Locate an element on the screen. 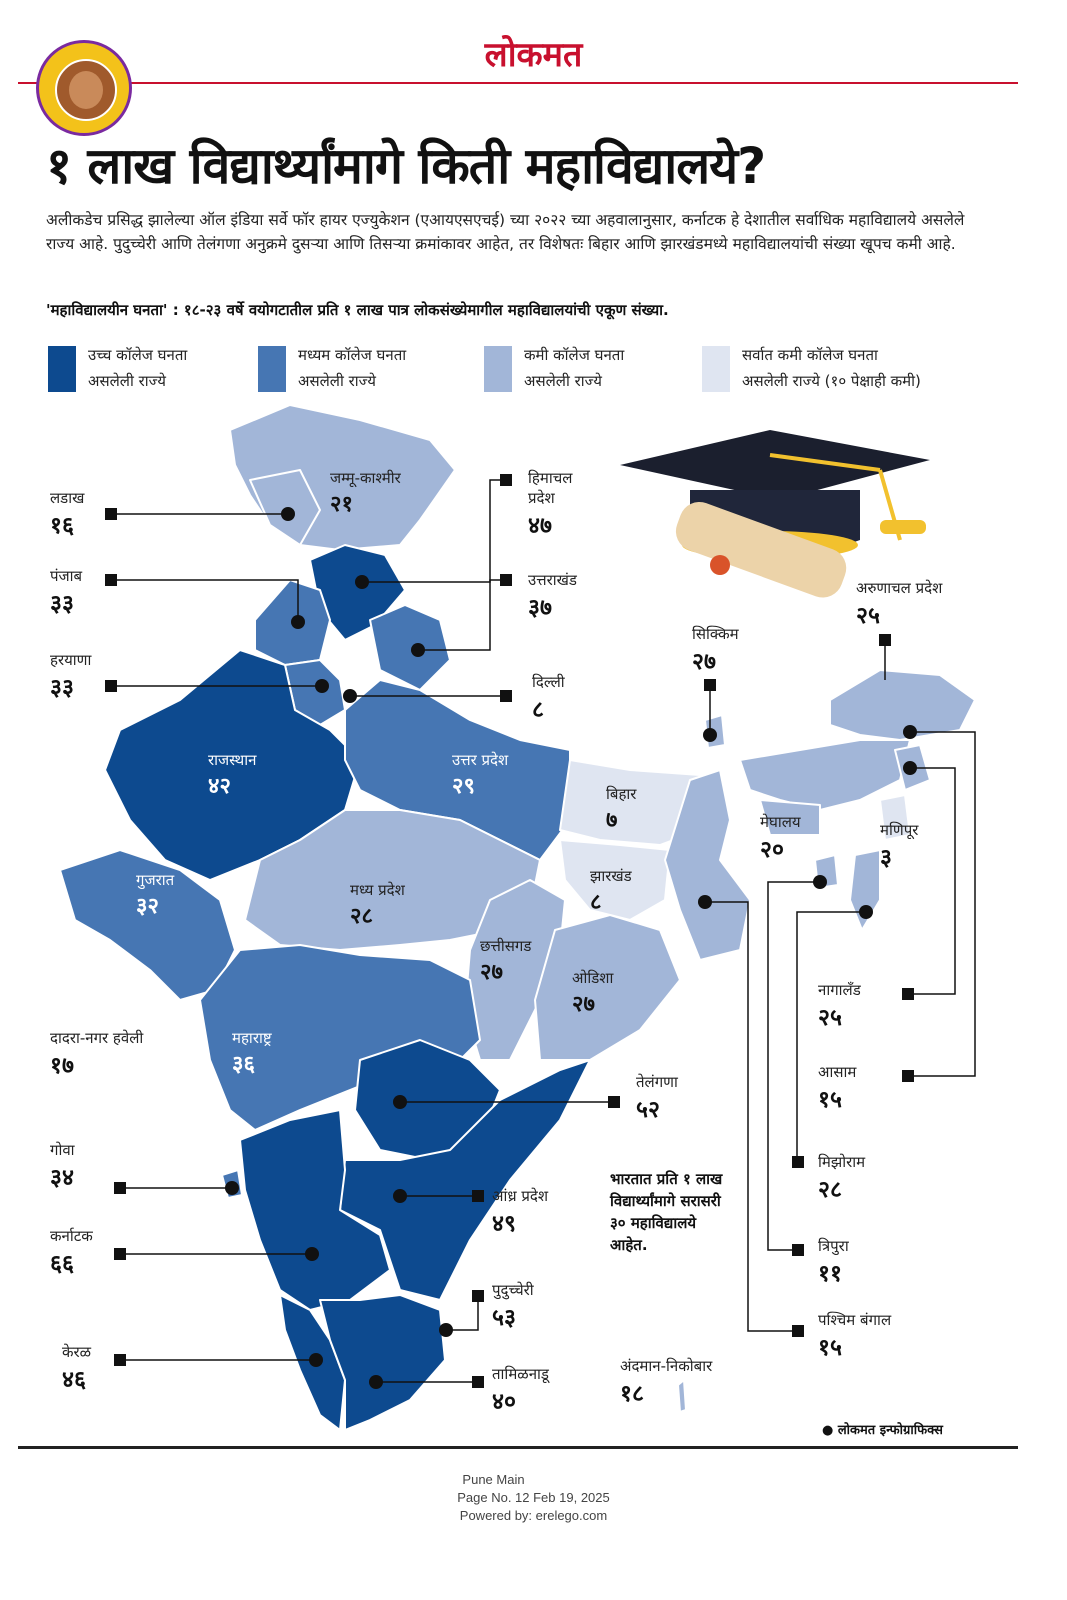  graduation-cap-illustration is located at coordinates (775, 514).